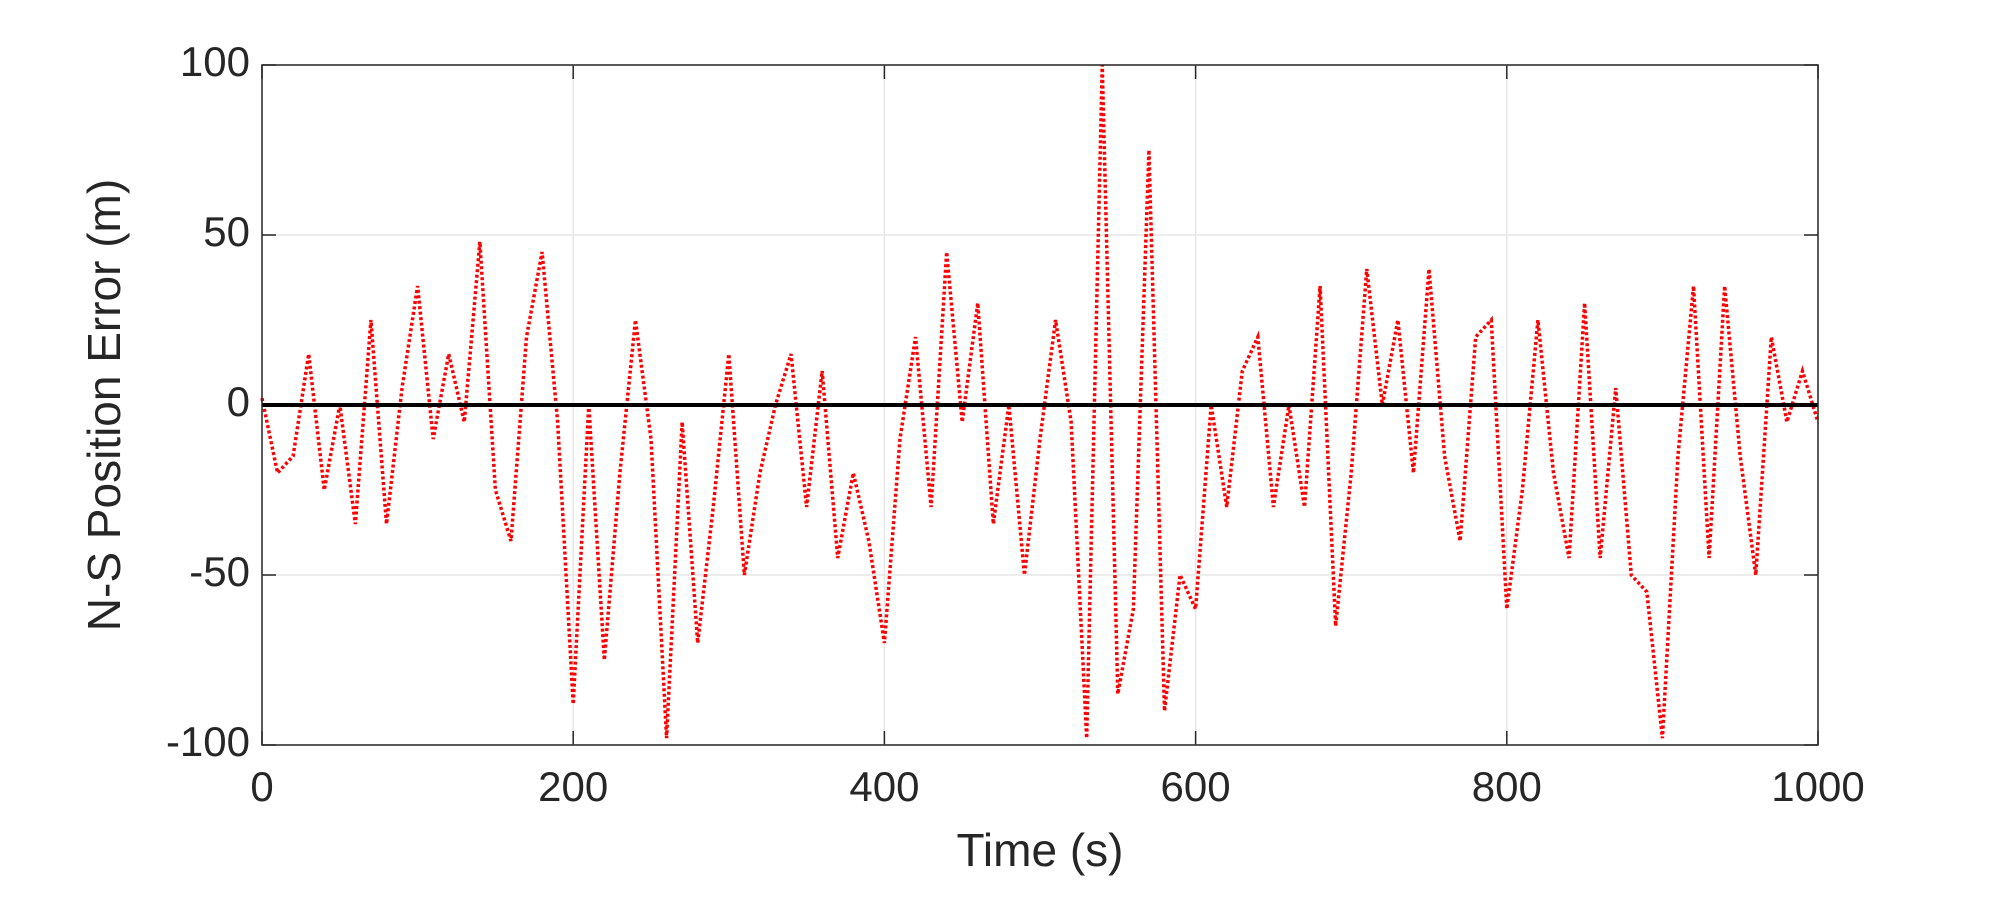  What do you see at coordinates (238, 401) in the screenshot?
I see `y-tick-label: 0` at bounding box center [238, 401].